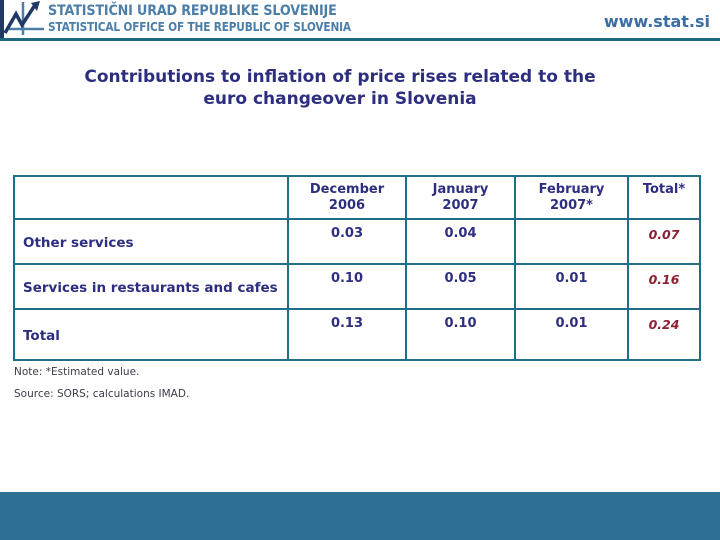  Describe the element at coordinates (664, 286) in the screenshot. I see `total-value-cell: 0.16` at that location.